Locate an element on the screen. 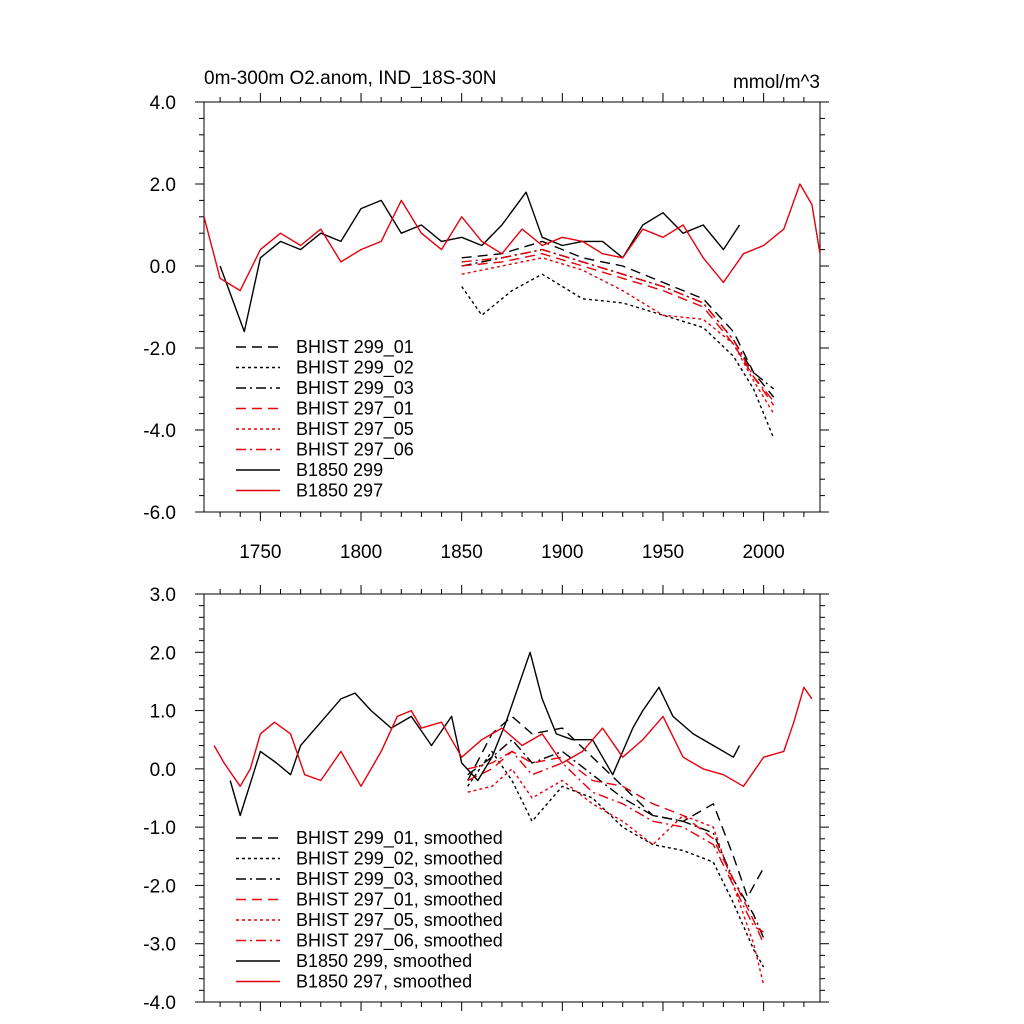 The width and height of the screenshot is (1024, 1024). legend-label: BHIST 297_01 is located at coordinates (355, 409).